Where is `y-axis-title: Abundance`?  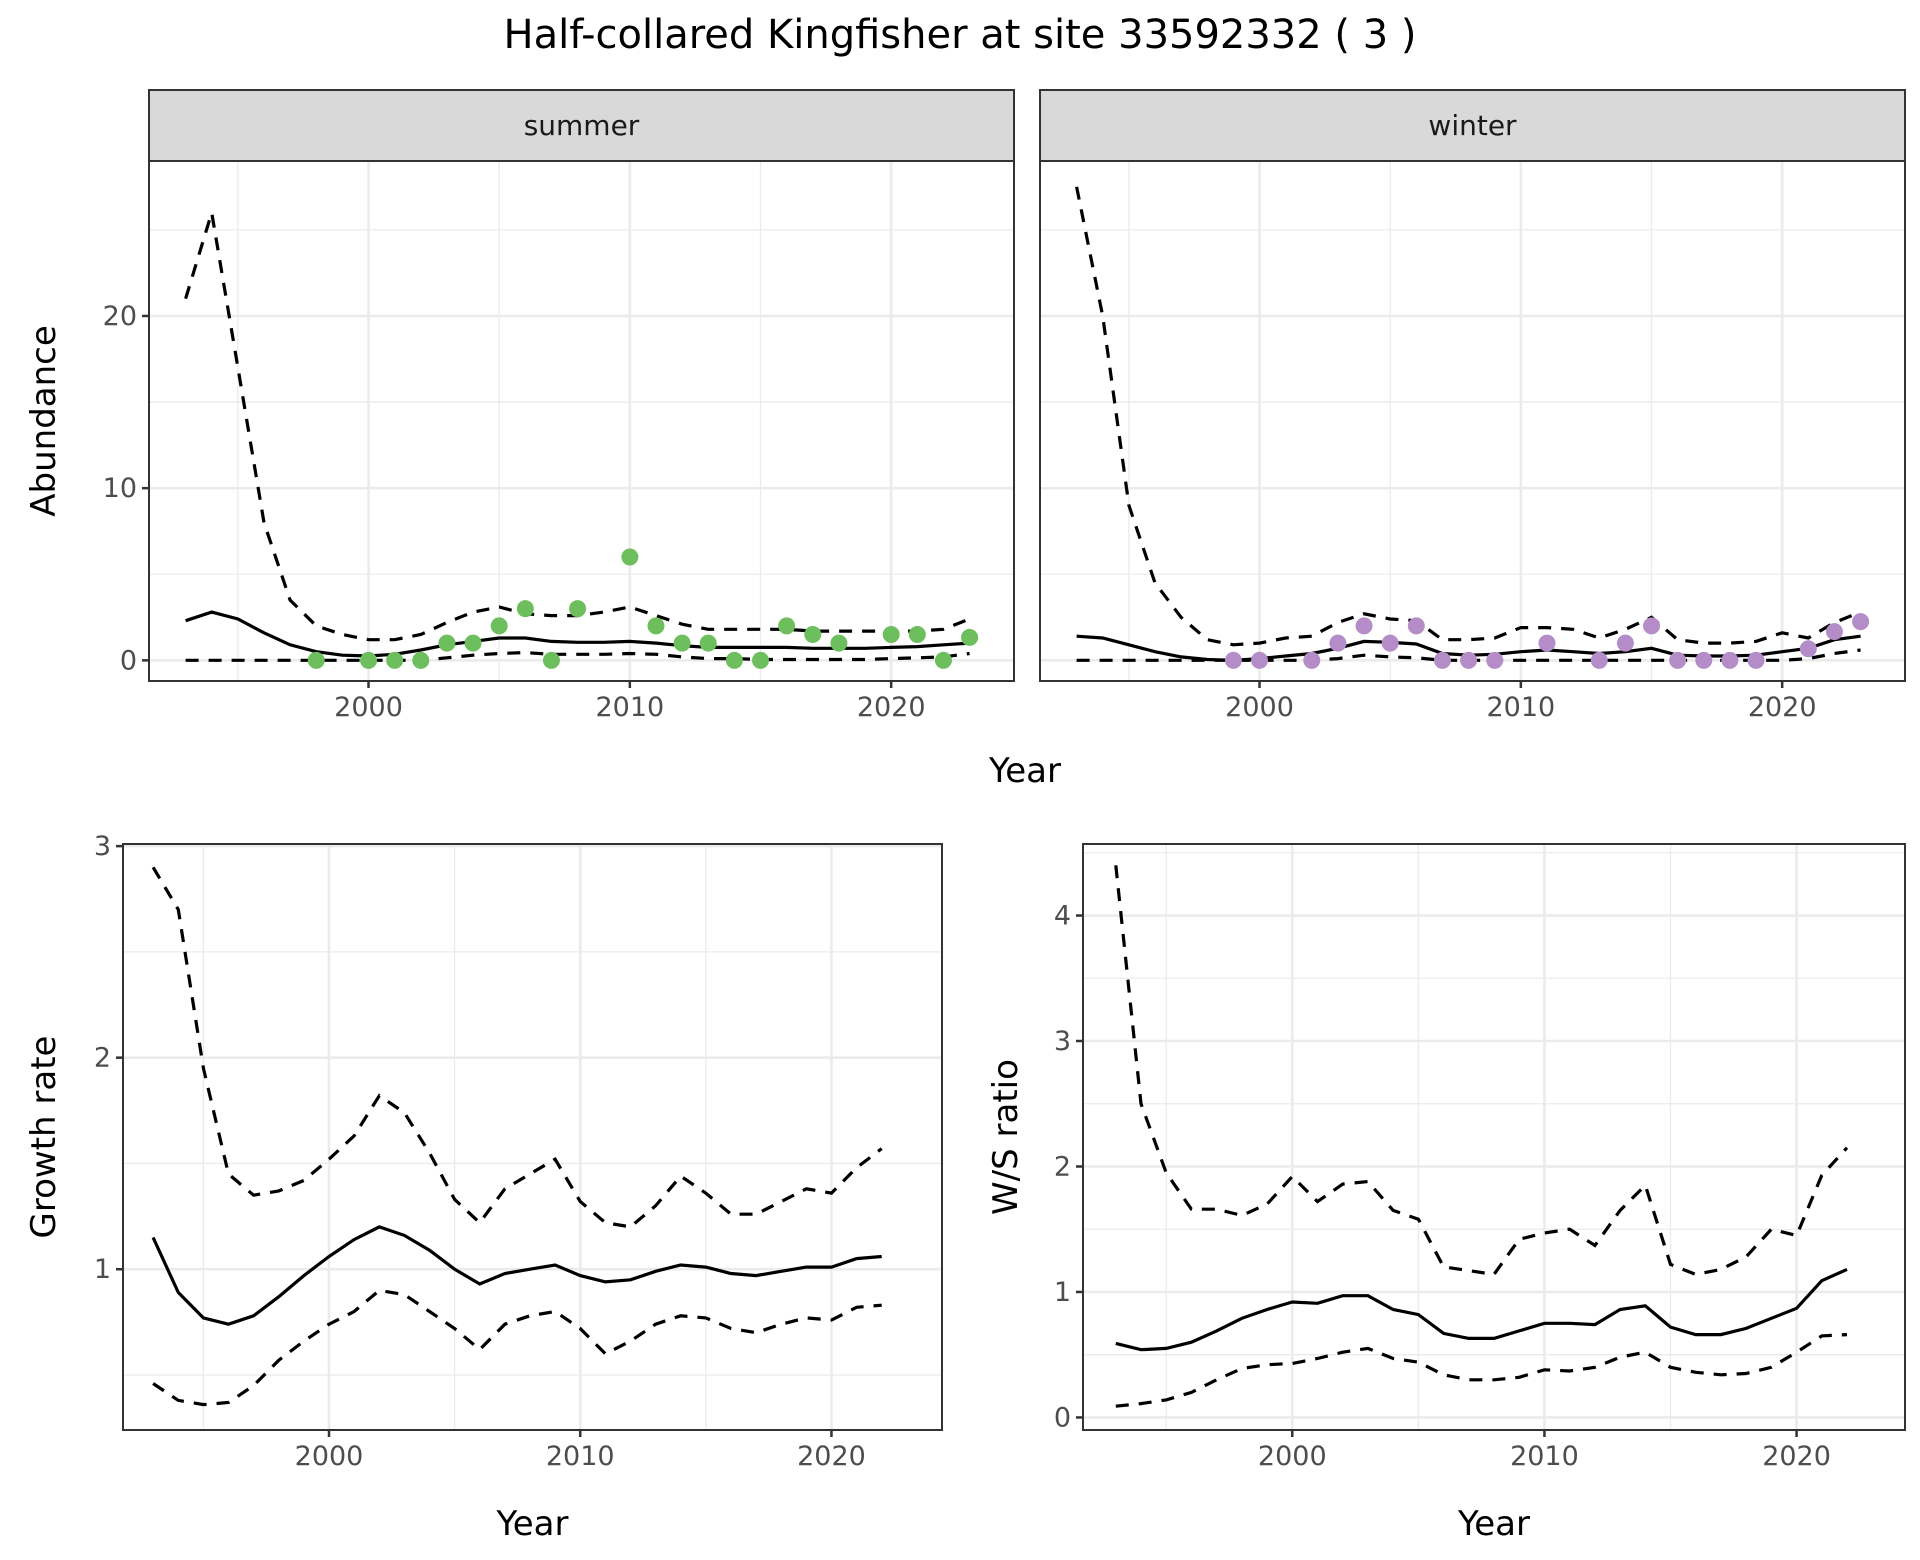
y-axis-title: Abundance is located at coordinates (44, 421).